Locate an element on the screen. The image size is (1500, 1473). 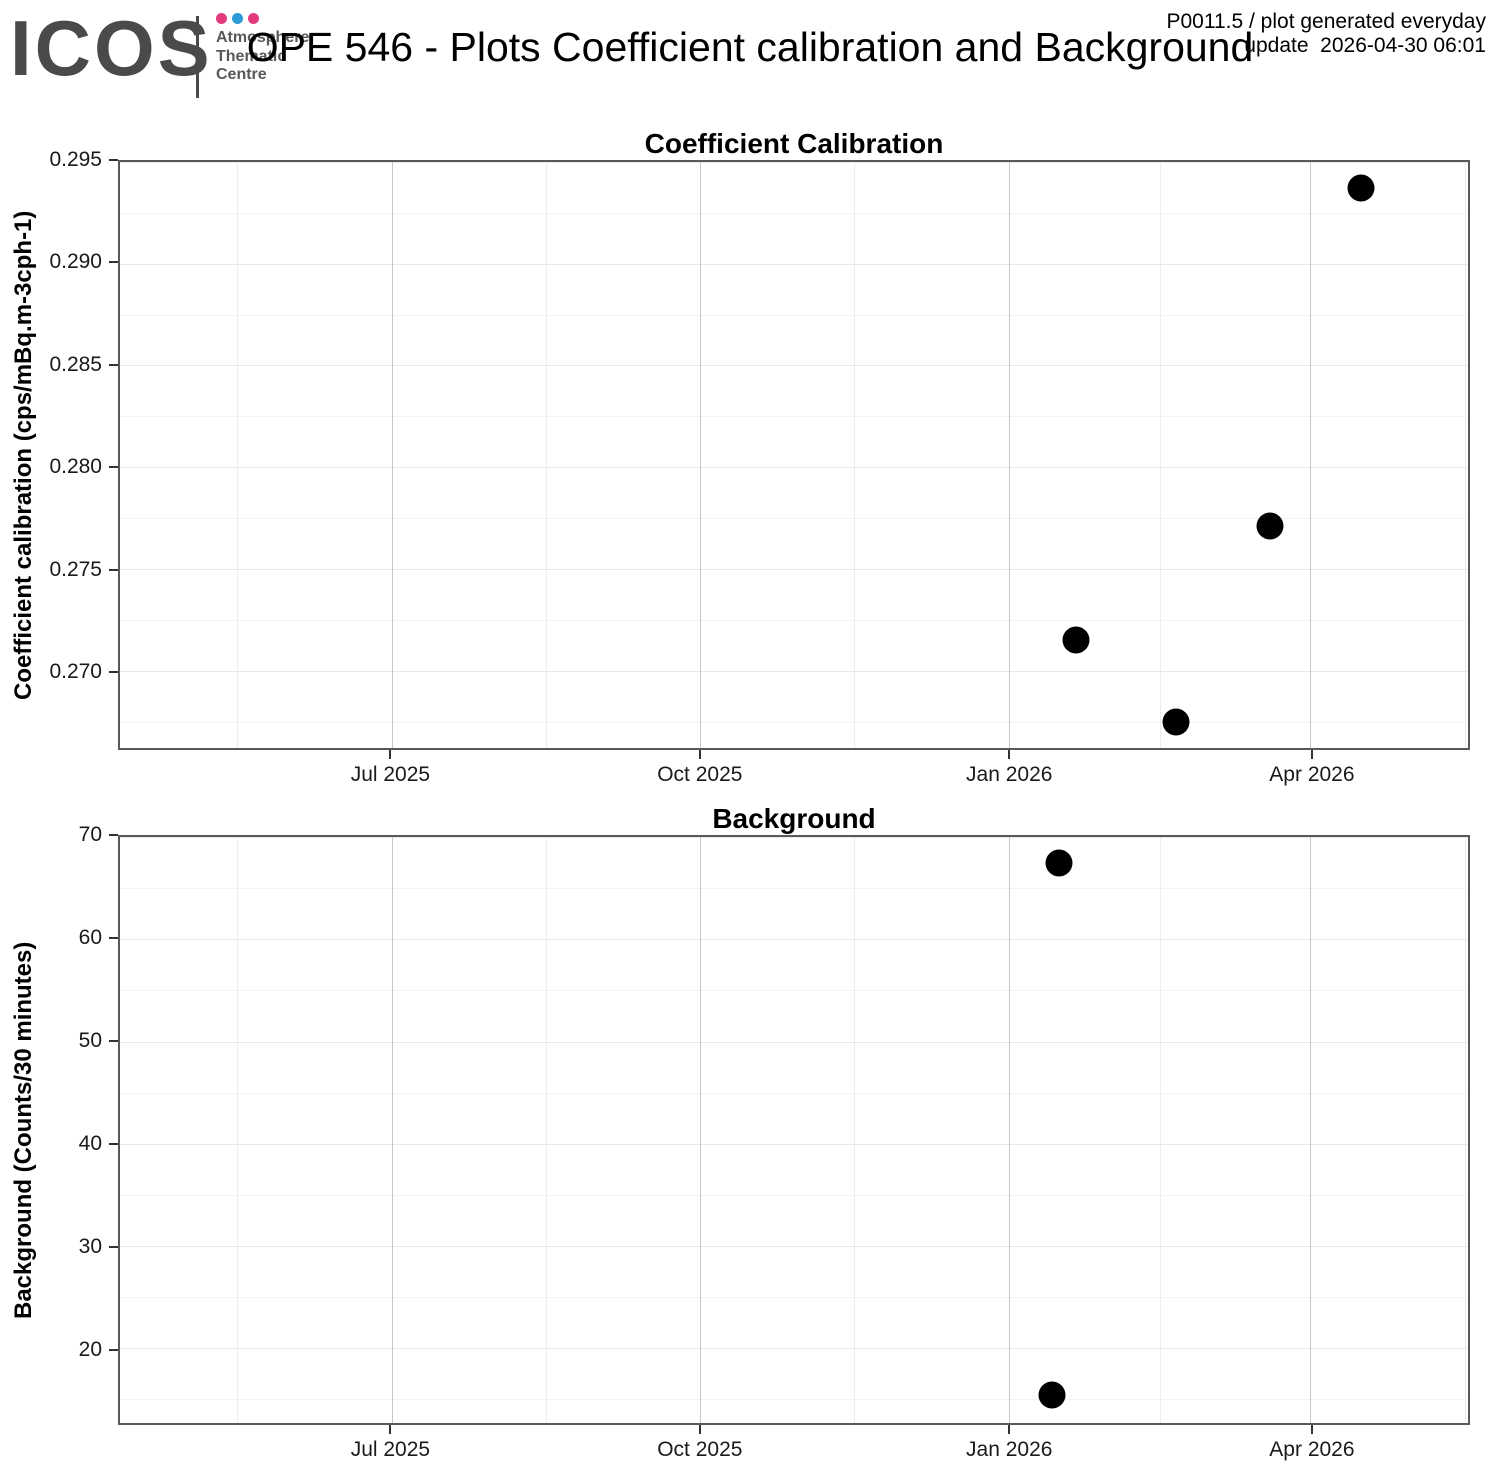
y-tick-label: 0.295 is located at coordinates (75, 159).